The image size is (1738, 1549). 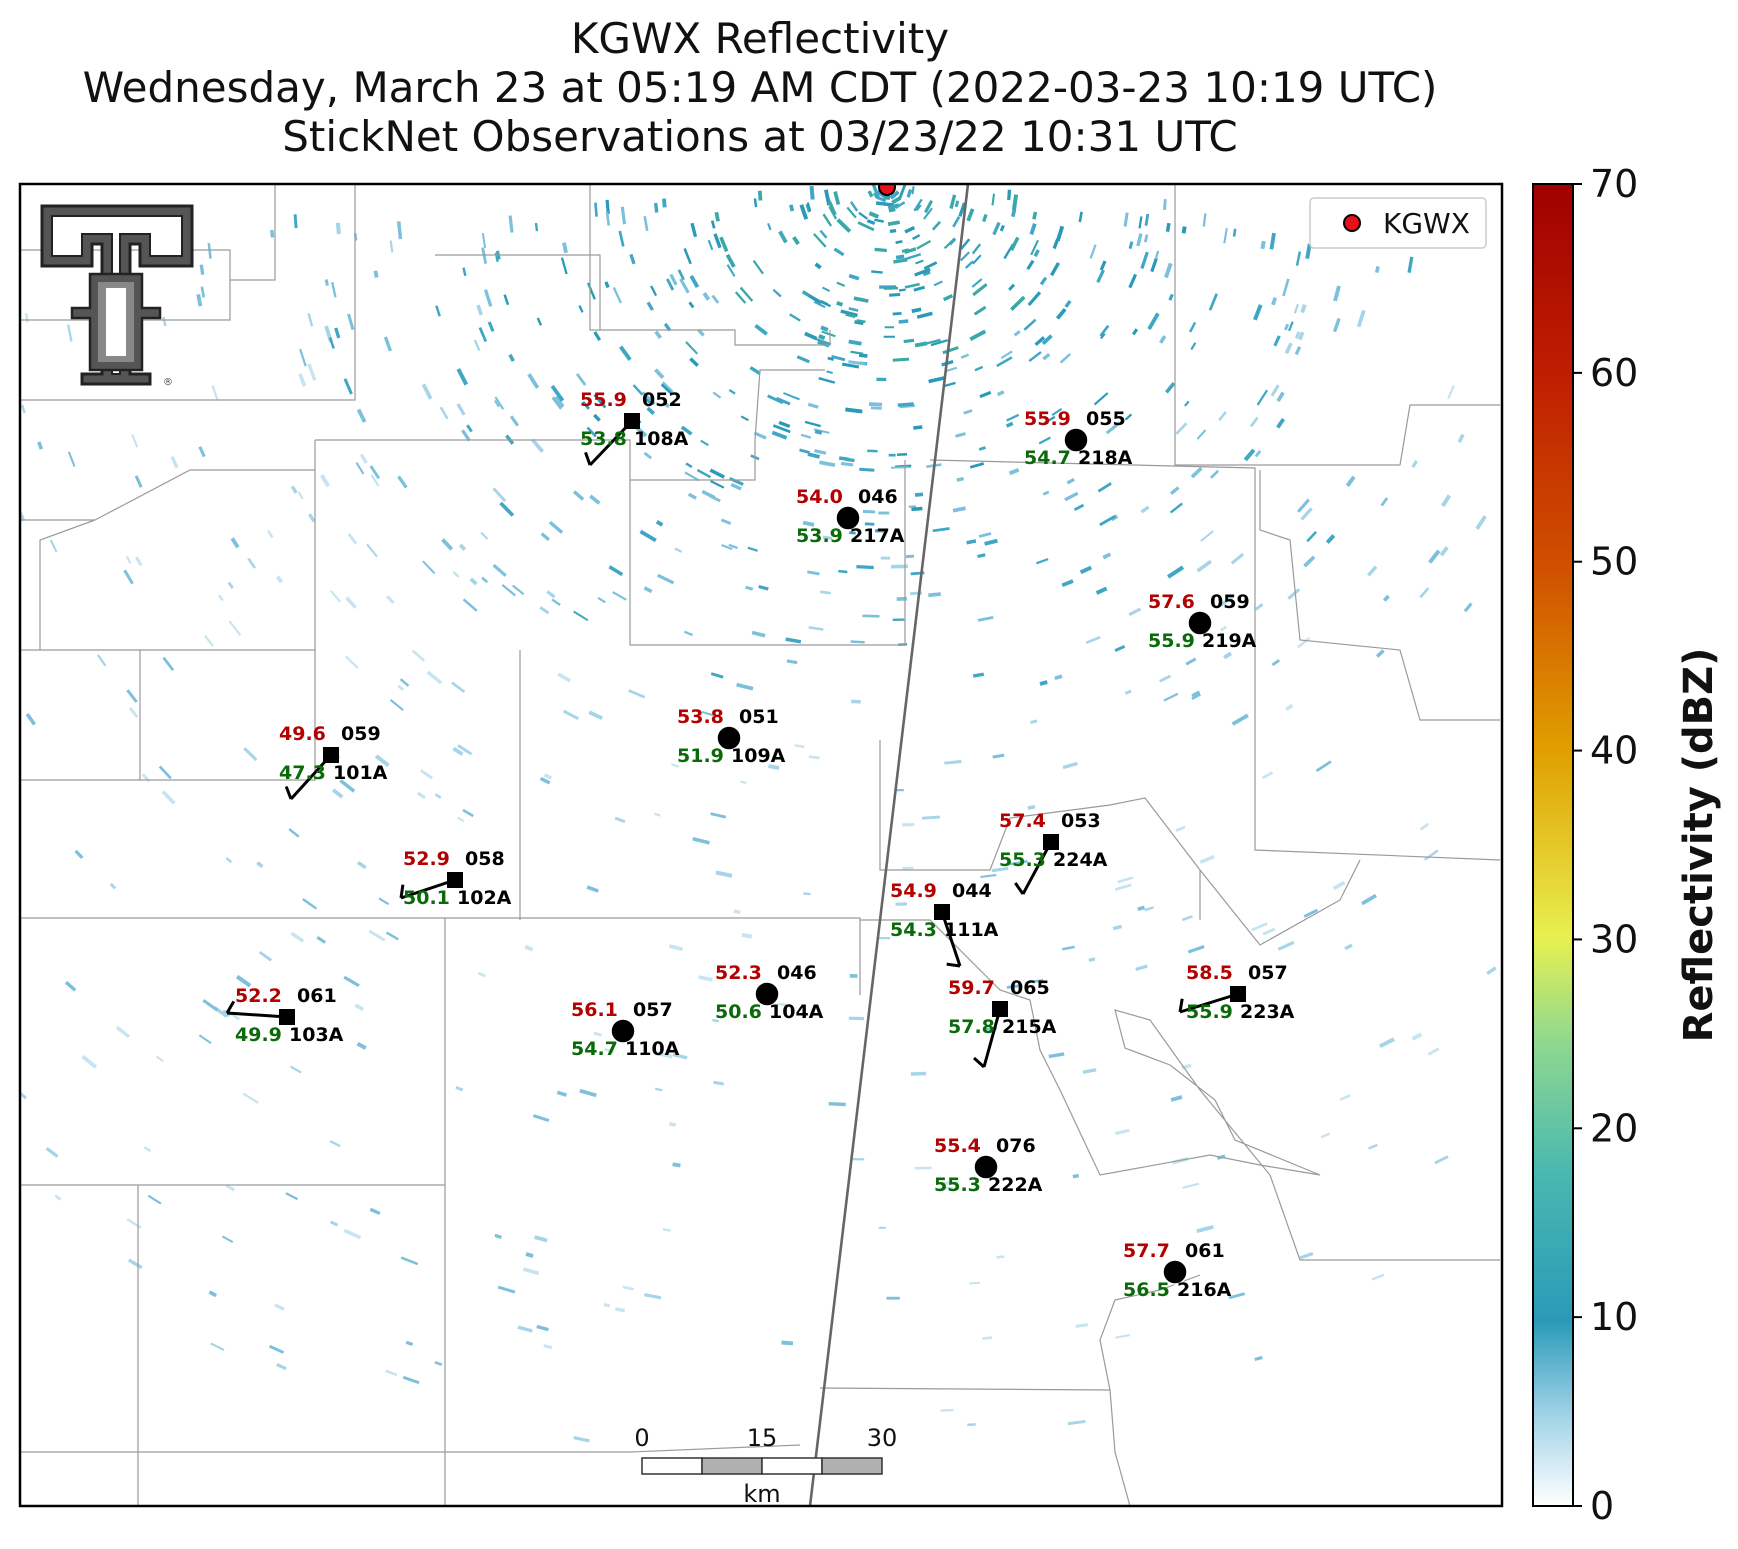 What do you see at coordinates (1002, 1023) in the screenshot?
I see `station-plot-215A: 59.7 065 57.8 215A` at bounding box center [1002, 1023].